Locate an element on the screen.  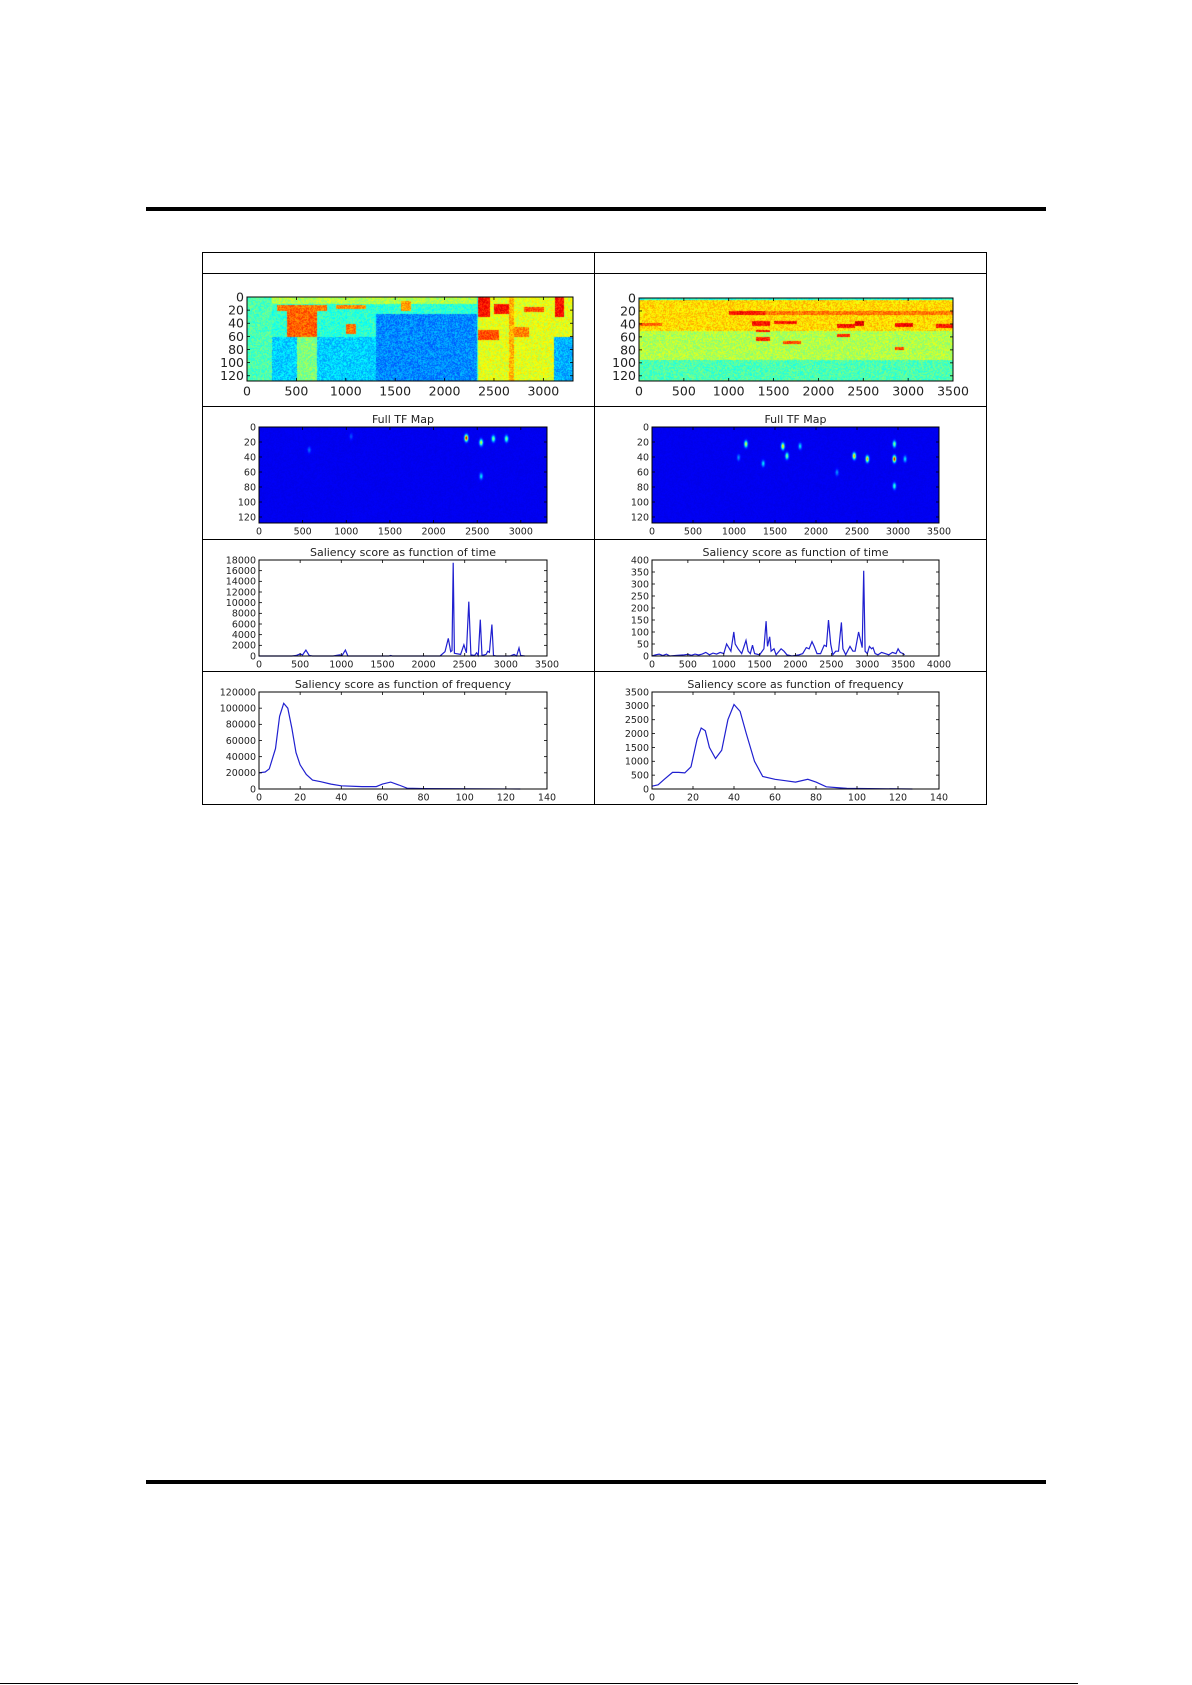
y-tick-label: 12000 is located at coordinates (241, 592).